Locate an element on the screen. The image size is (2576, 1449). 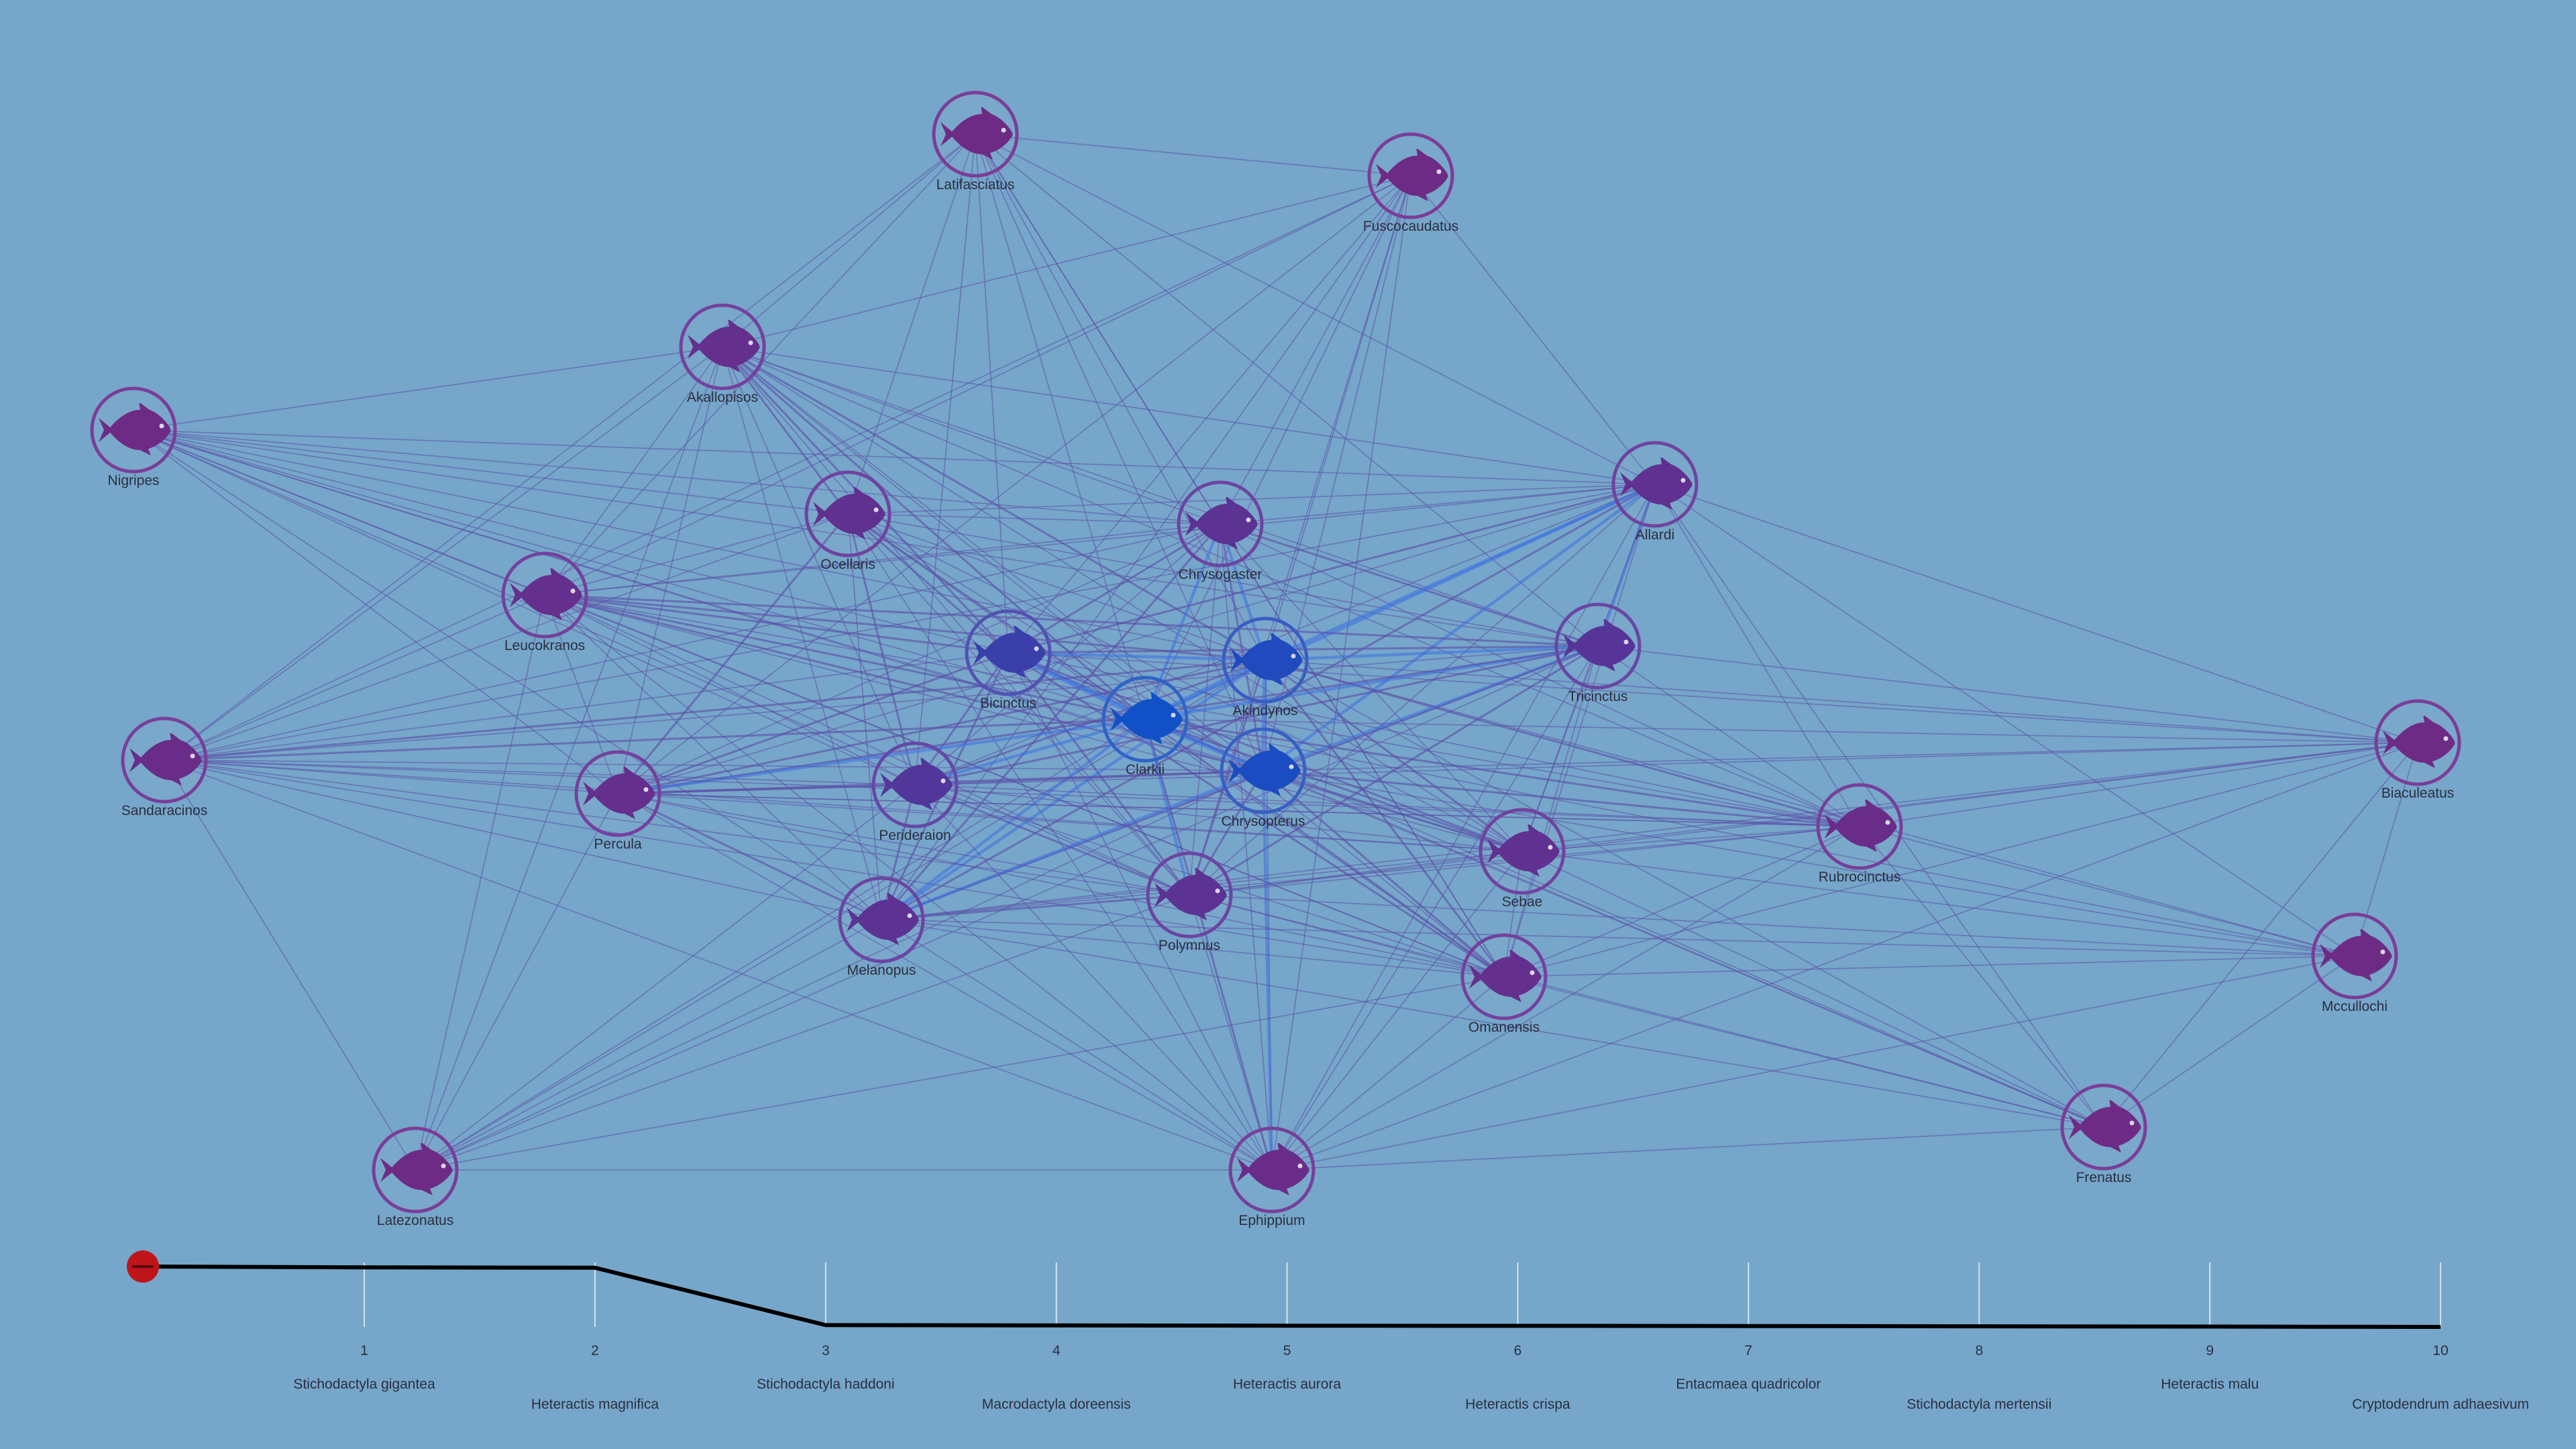
edge-latifasciatus-sandaracinos is located at coordinates (570, 447).